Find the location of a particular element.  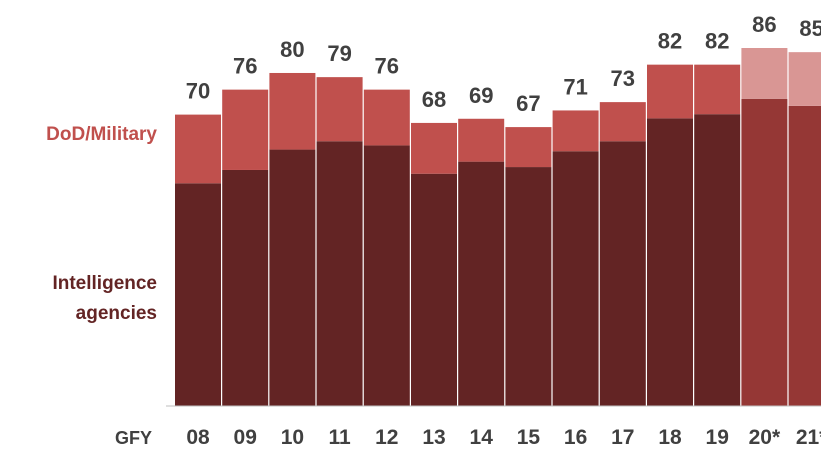

legend-label-intelligence-line1: Intelligence is located at coordinates (104, 283).